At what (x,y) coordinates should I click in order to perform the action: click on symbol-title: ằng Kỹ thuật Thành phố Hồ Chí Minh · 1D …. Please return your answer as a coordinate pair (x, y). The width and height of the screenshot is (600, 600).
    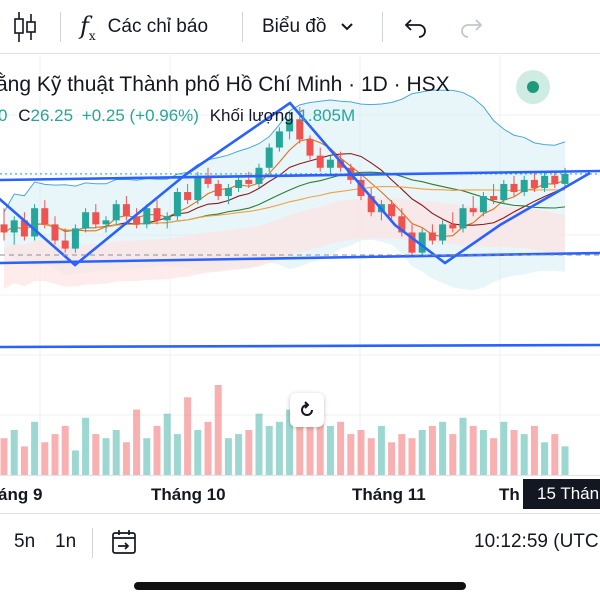
    Looking at the image, I should click on (225, 84).